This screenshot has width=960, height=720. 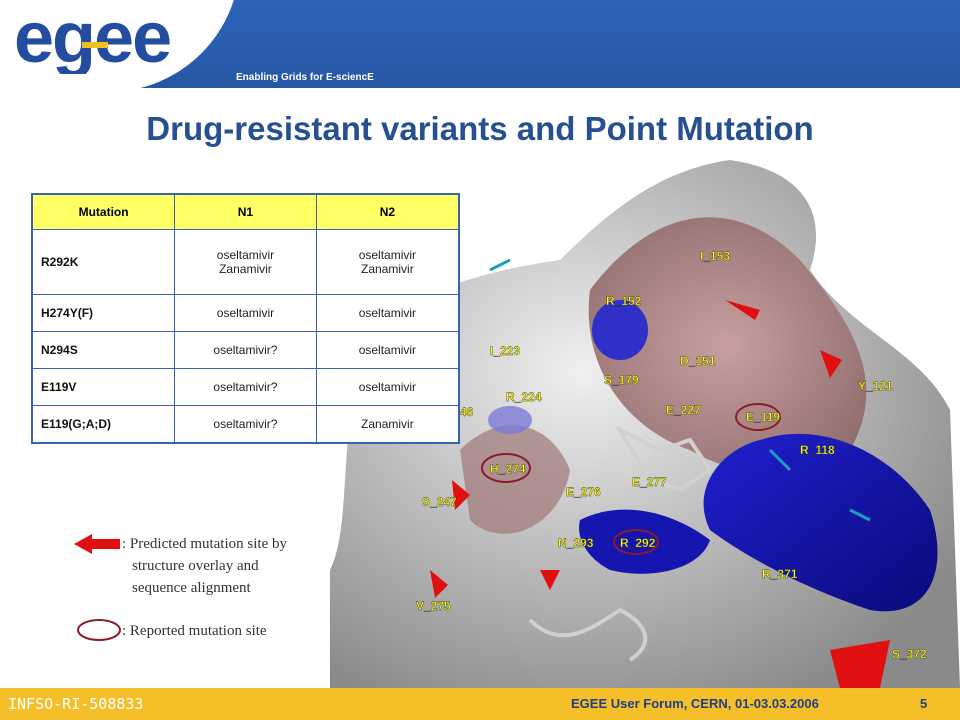 I want to click on column-header-mutation: Mutation, so click(x=103, y=211).